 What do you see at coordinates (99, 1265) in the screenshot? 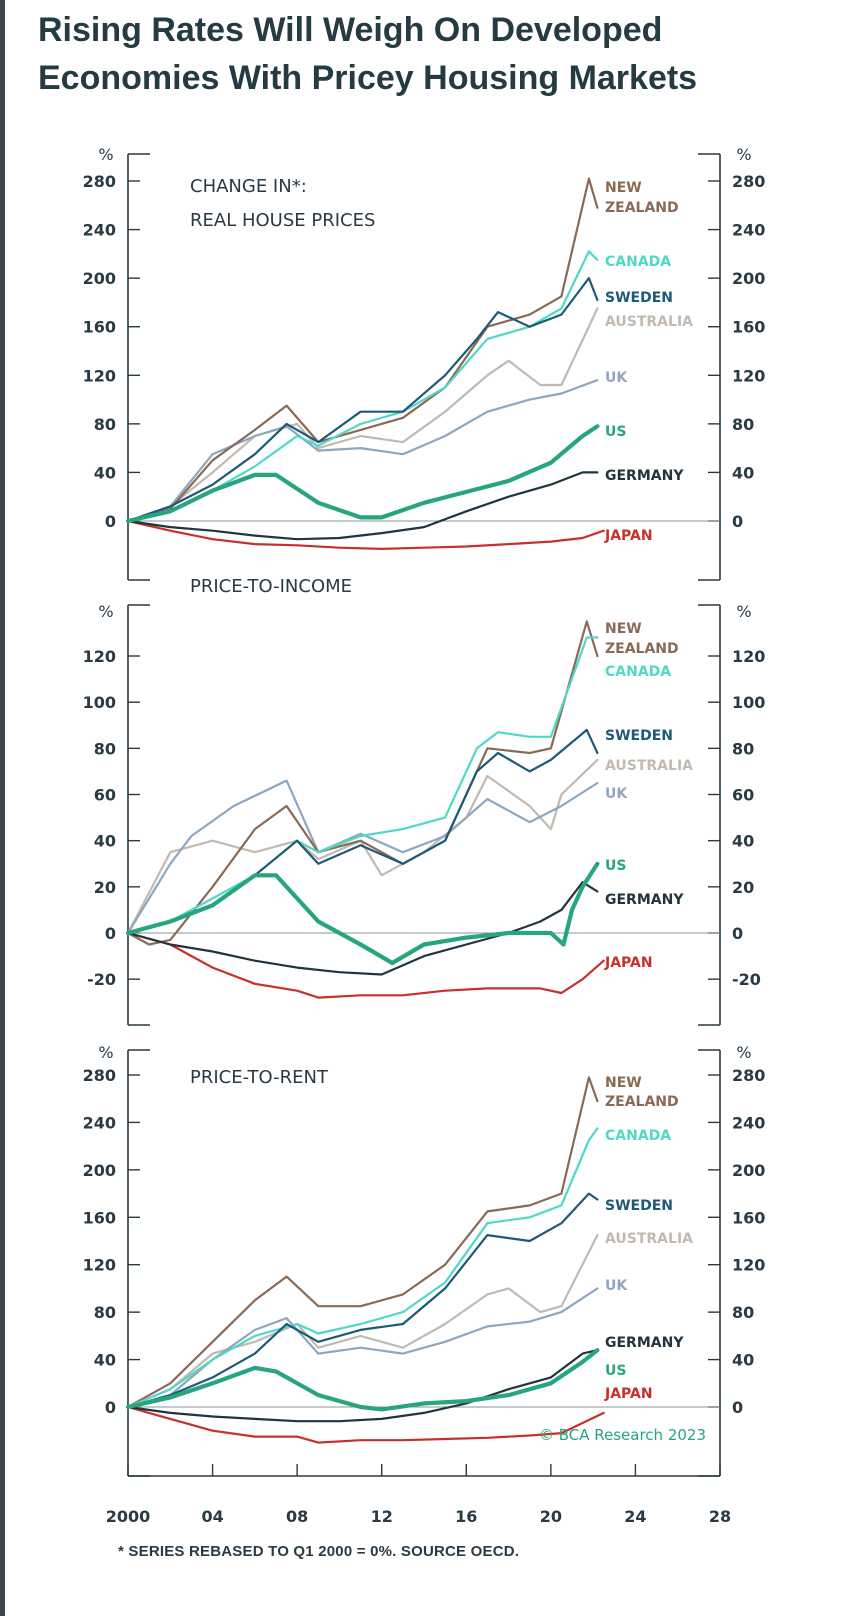
I see `panel-price-to-rent-ytick-label-left: 120` at bounding box center [99, 1265].